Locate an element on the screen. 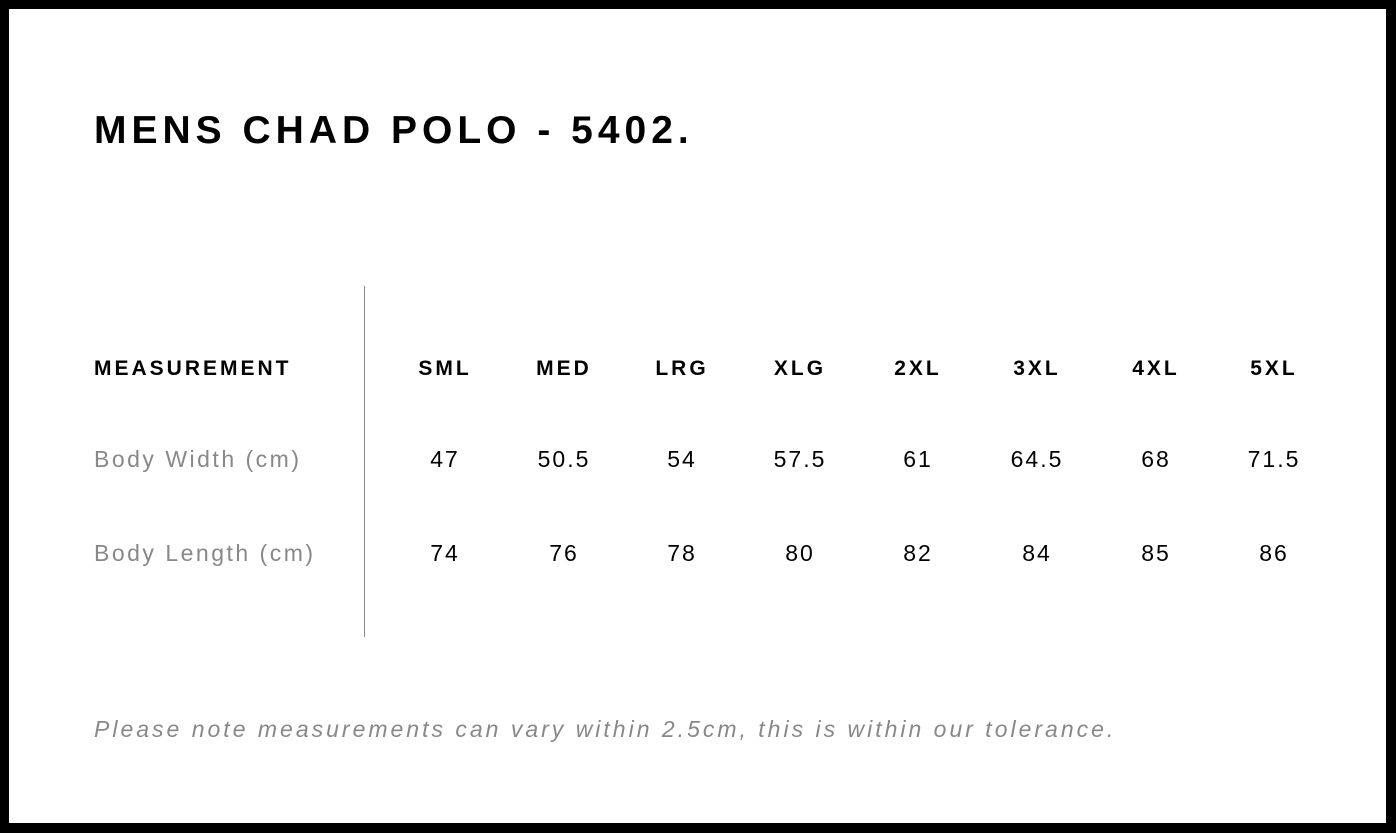 This screenshot has width=1396, height=833. header-size: SML is located at coordinates (445, 368).